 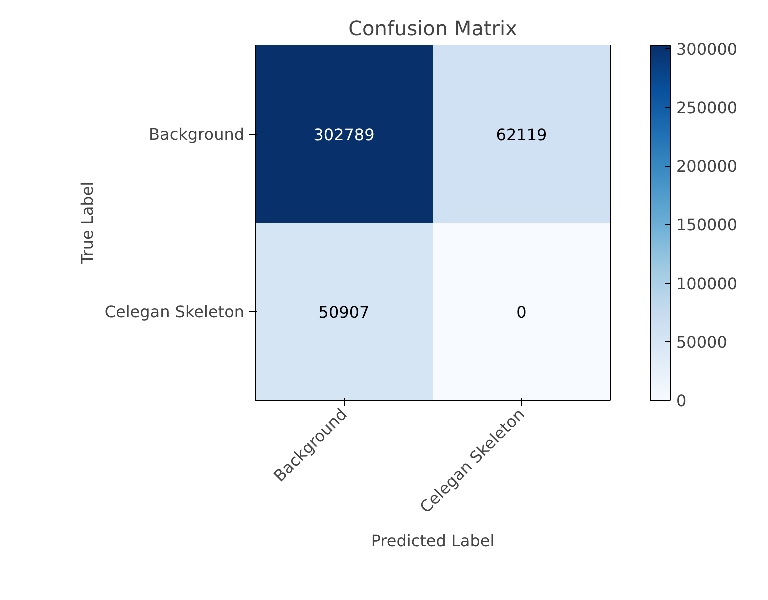 I want to click on color-bar-label: 0, so click(x=681, y=401).